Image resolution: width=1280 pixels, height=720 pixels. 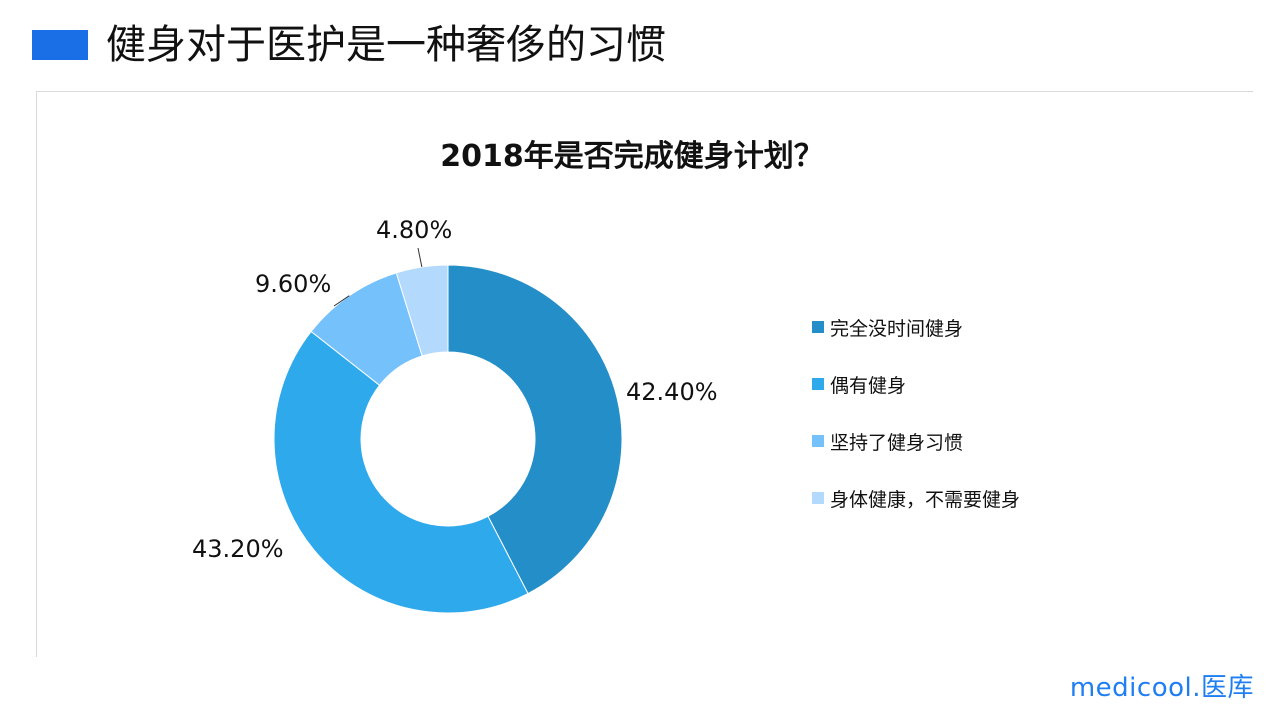 I want to click on page-title: 健身对于医护是一种奢侈的习惯, so click(x=386, y=45).